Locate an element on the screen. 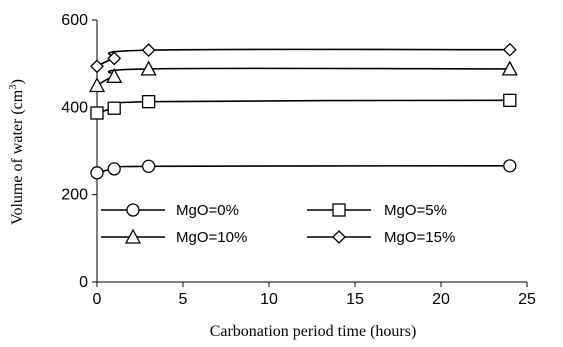 This screenshot has width=563, height=347. legend-label: MgO=5% is located at coordinates (415, 210).